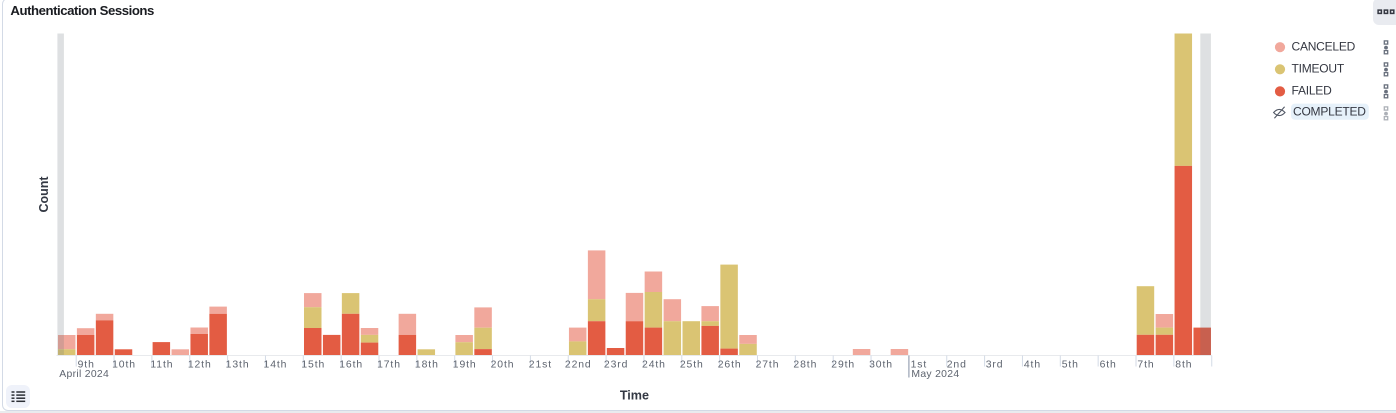 The height and width of the screenshot is (413, 1396). What do you see at coordinates (1324, 46) in the screenshot?
I see `svg-text: CANCELED` at bounding box center [1324, 46].